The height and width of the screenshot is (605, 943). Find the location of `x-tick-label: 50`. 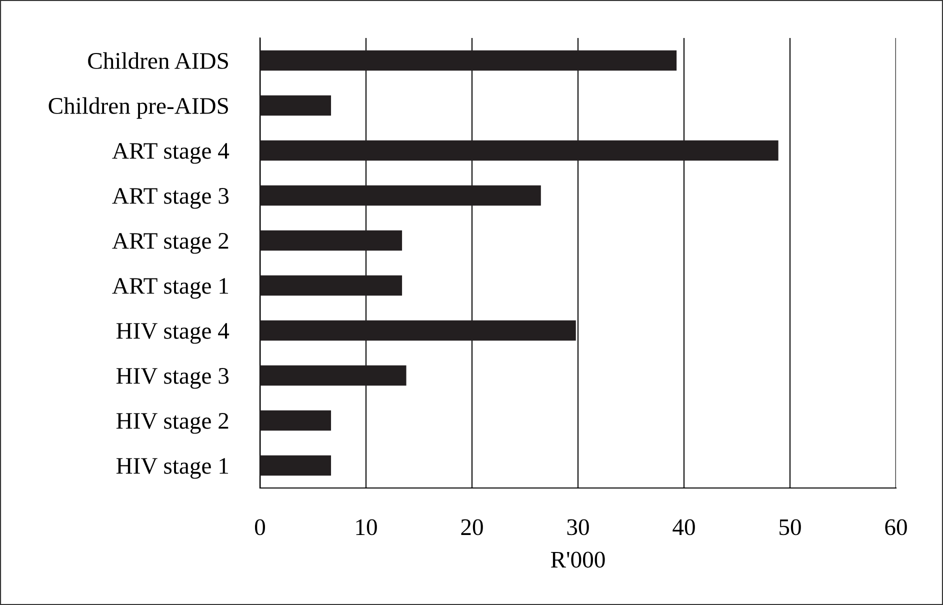

x-tick-label: 50 is located at coordinates (790, 527).